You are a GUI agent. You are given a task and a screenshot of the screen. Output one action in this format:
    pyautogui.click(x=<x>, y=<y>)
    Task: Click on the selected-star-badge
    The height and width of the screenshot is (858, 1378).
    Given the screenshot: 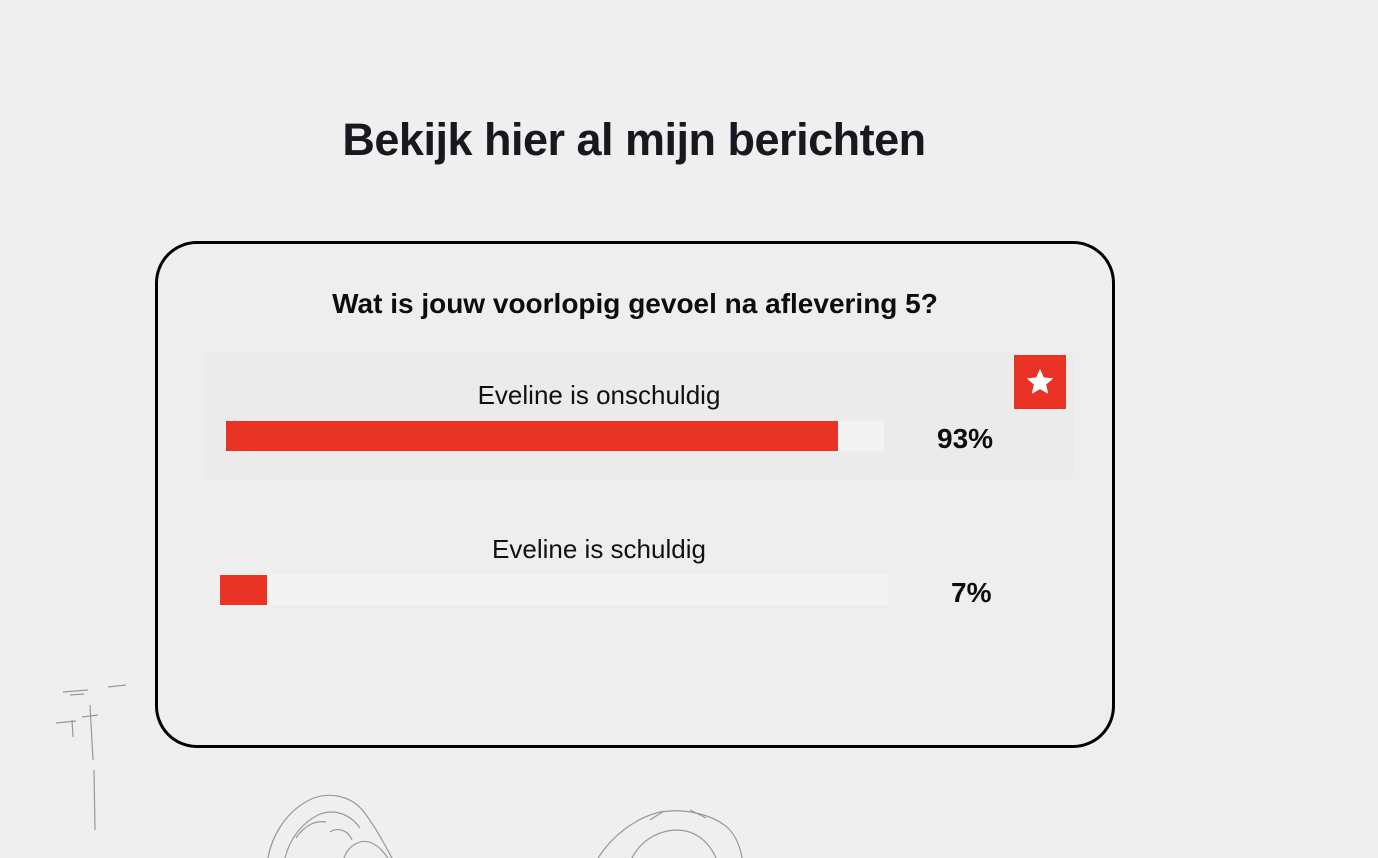 What is the action you would take?
    pyautogui.click(x=1040, y=382)
    